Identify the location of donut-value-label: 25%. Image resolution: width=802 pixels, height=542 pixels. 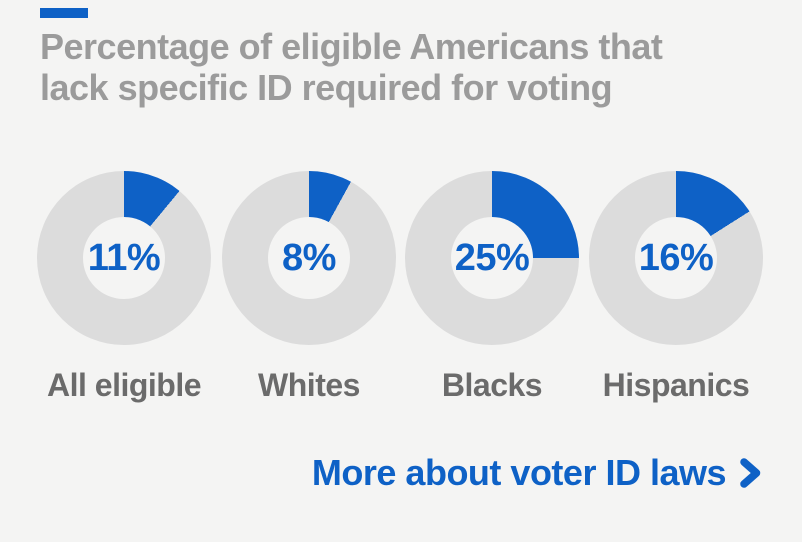
(492, 257).